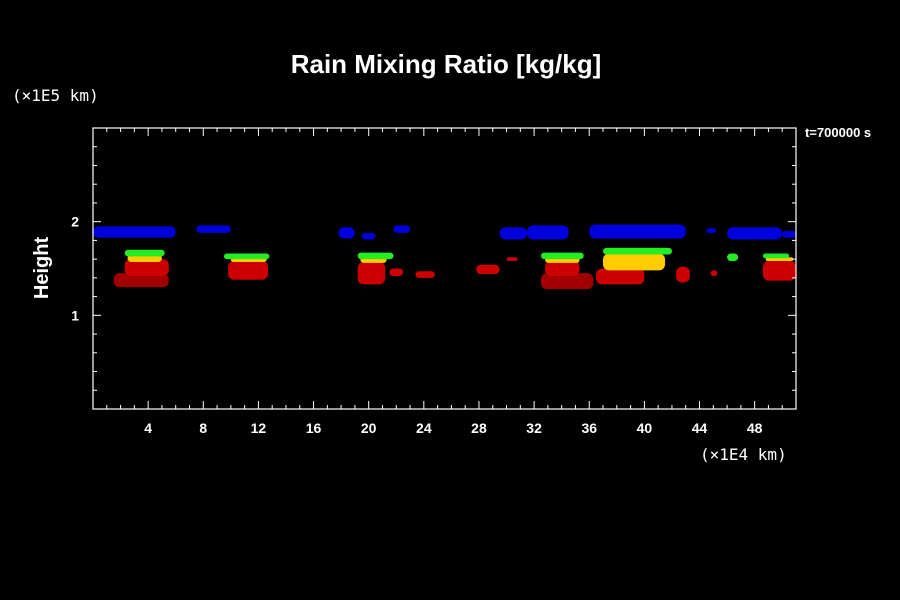 The height and width of the screenshot is (600, 900). I want to click on x-tick-label-36: 36, so click(589, 428).